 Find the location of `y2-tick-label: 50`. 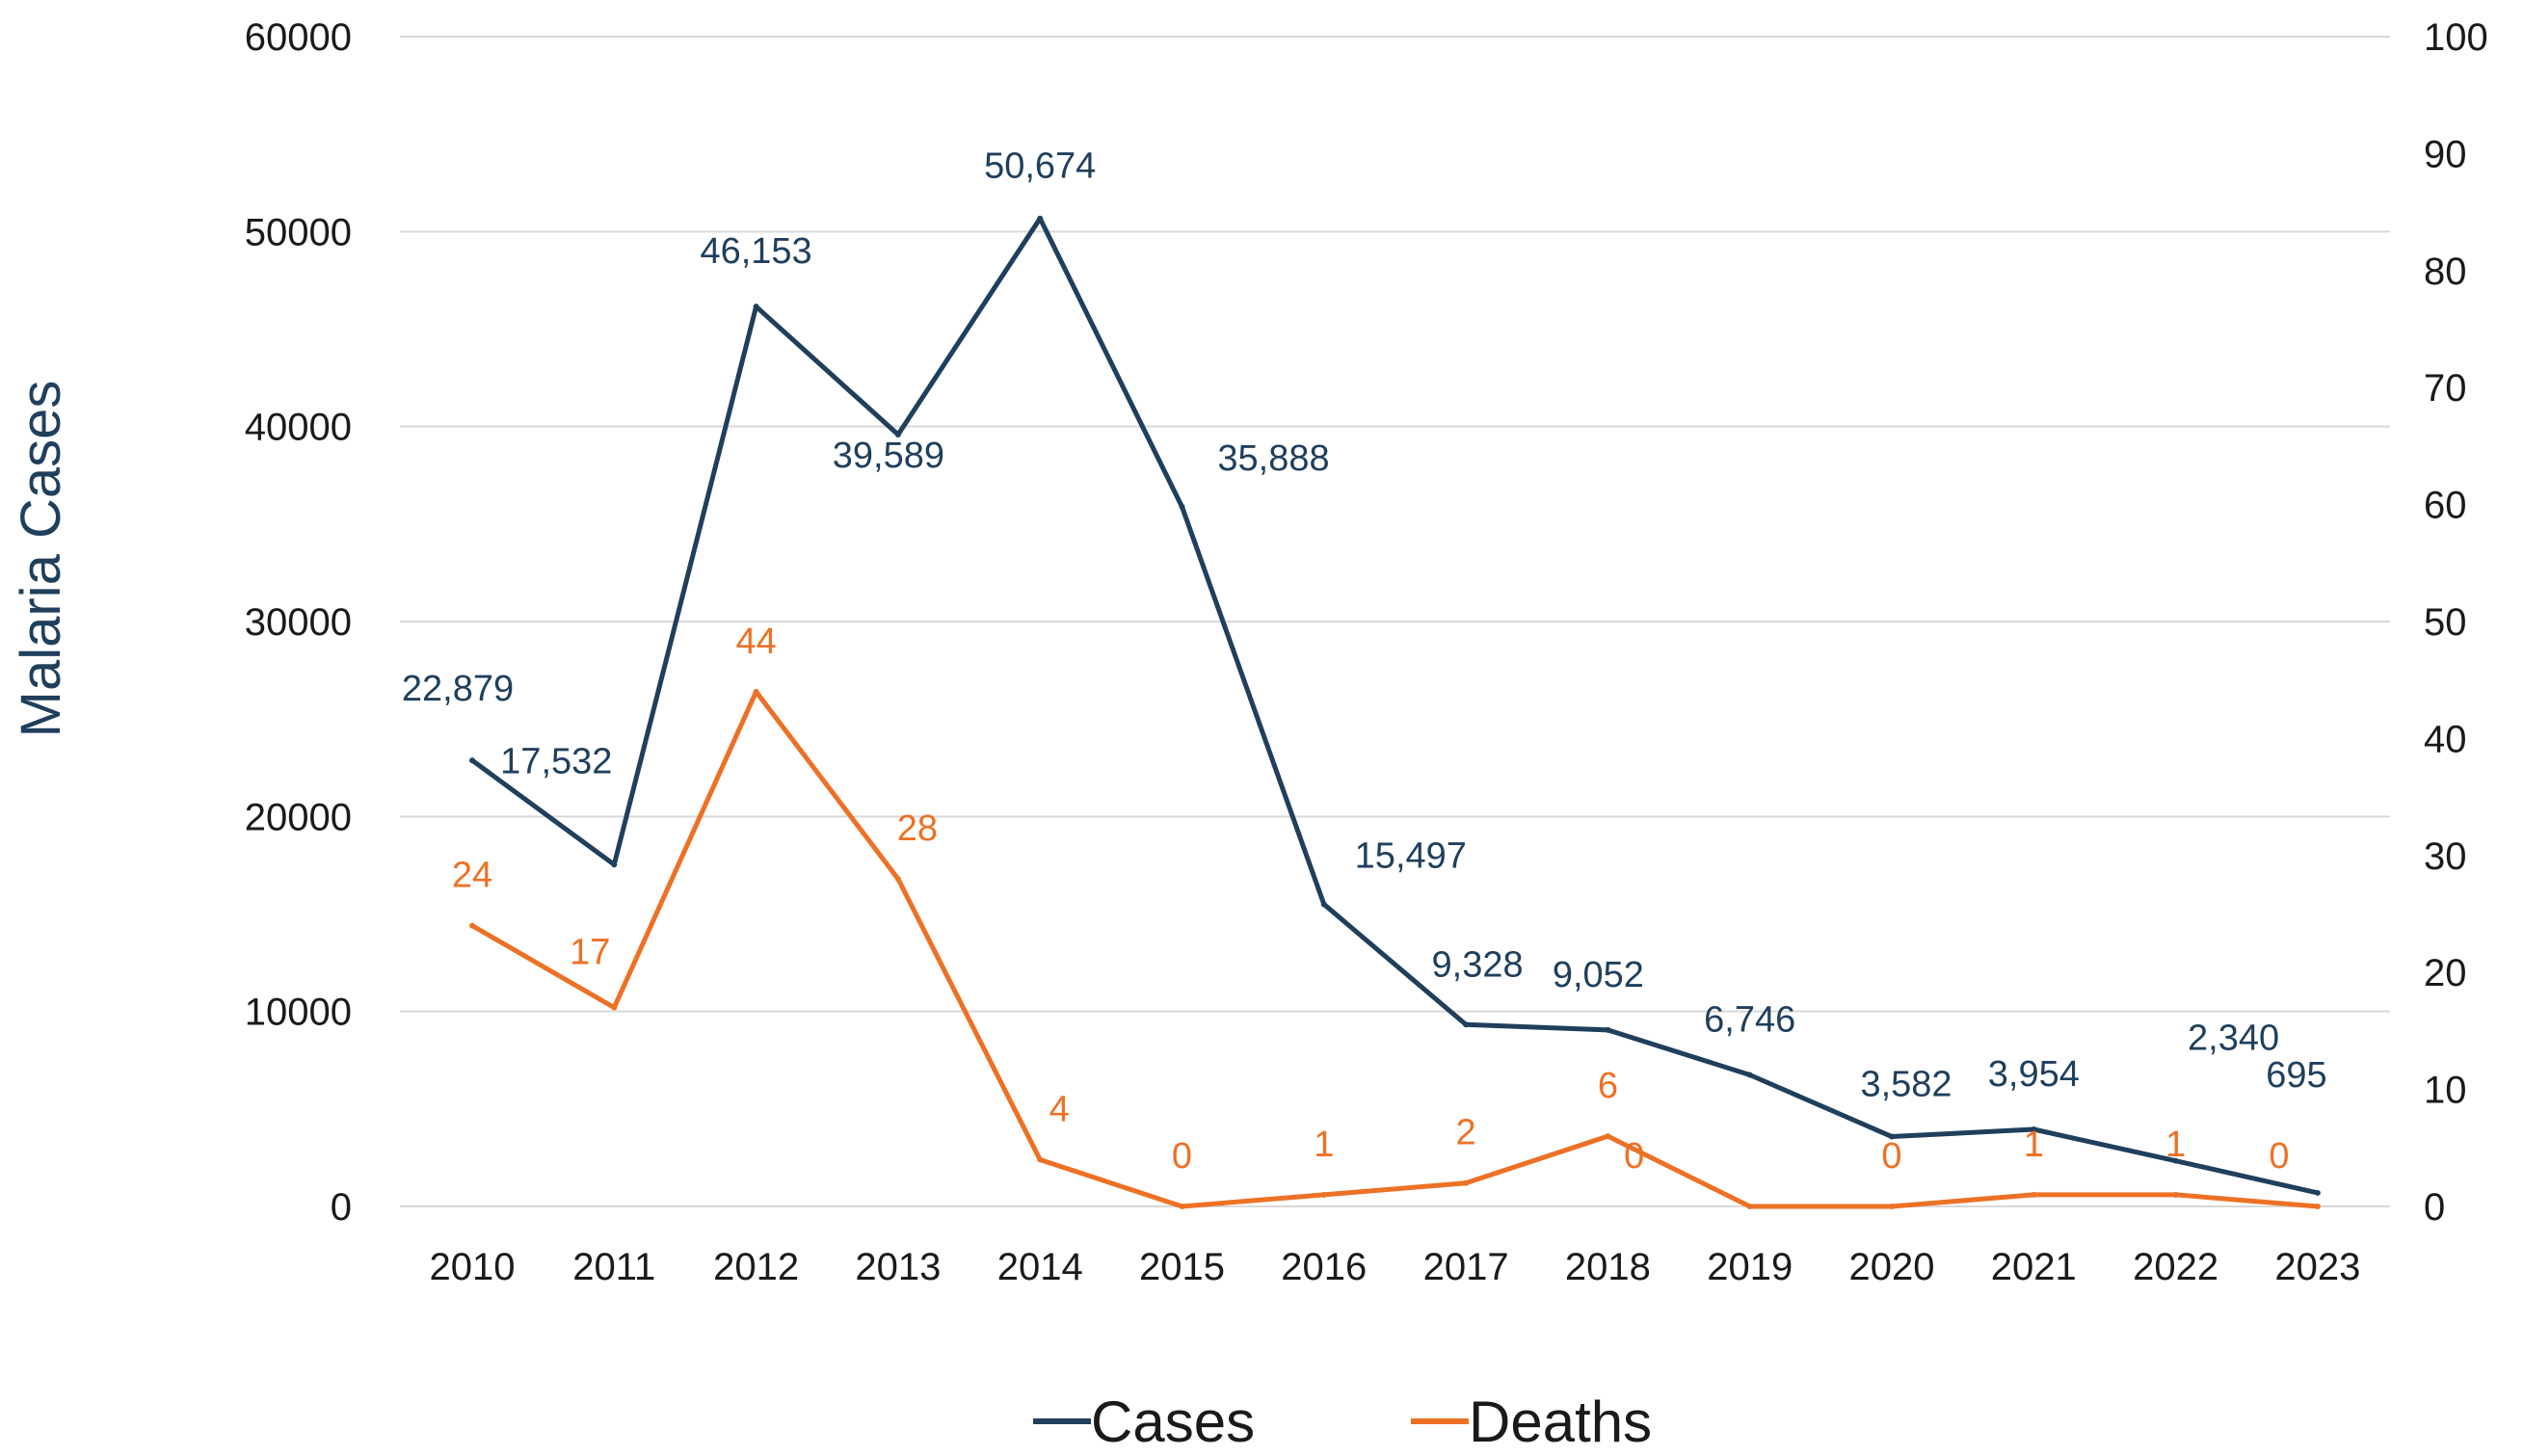

y2-tick-label: 50 is located at coordinates (2446, 622).